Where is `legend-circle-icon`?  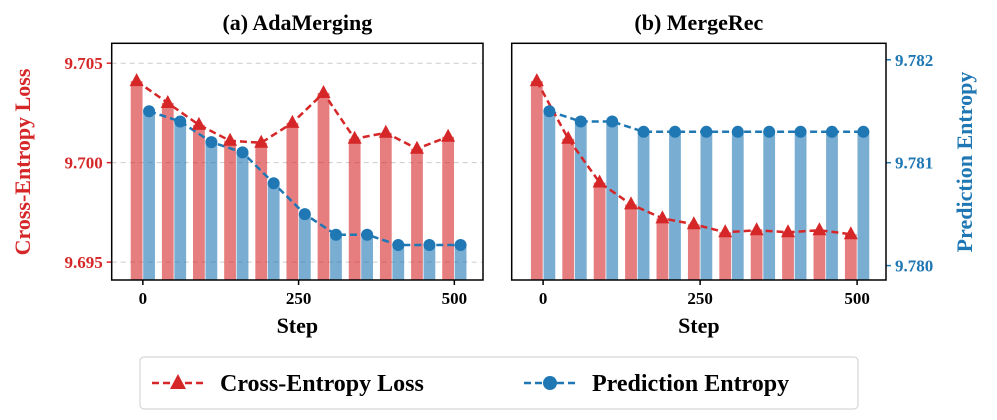
legend-circle-icon is located at coordinates (550, 383).